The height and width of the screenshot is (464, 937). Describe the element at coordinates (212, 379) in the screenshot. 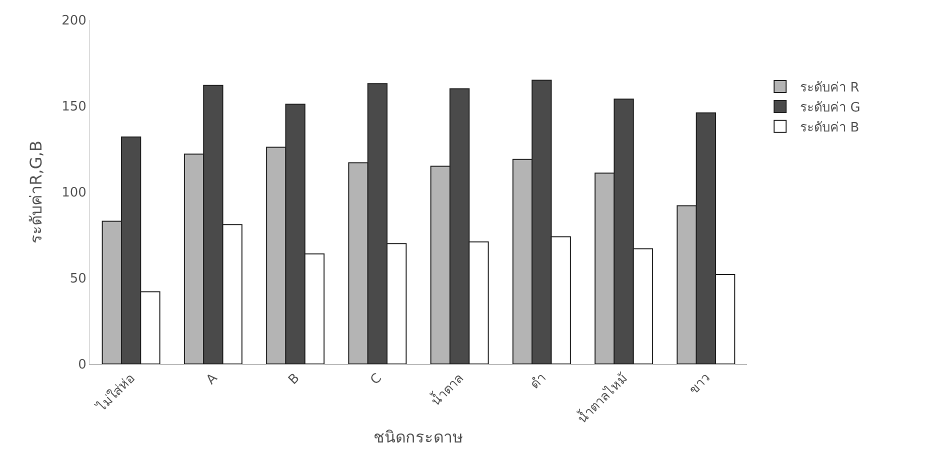

I see `x-tick-label: A` at that location.